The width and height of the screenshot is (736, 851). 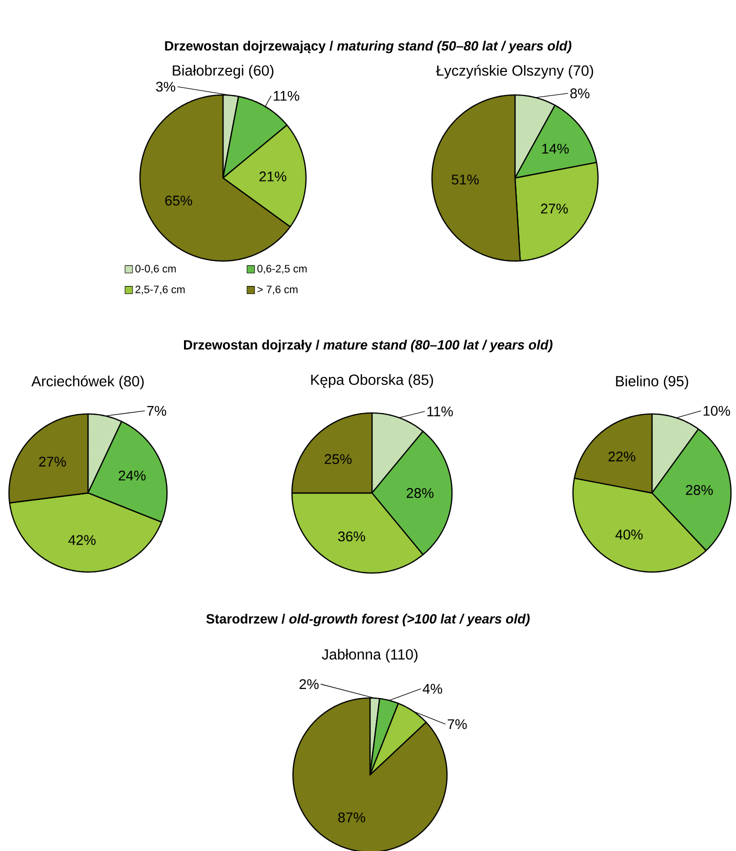 I want to click on legend-label: 0,6-2,5 cm, so click(x=282, y=269).